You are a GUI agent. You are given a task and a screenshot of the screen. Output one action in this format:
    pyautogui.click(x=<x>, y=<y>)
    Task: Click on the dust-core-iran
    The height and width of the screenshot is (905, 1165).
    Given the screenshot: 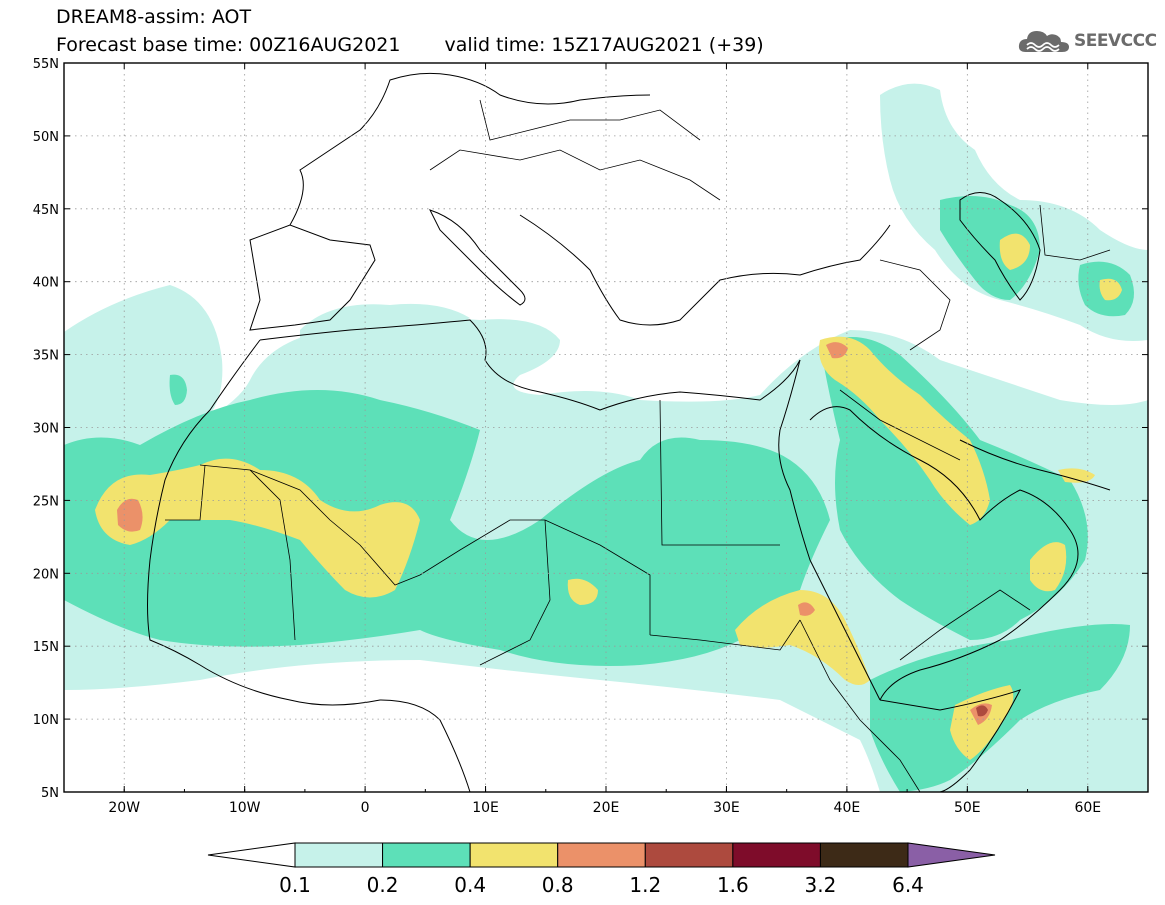 What is the action you would take?
    pyautogui.click(x=1110, y=289)
    